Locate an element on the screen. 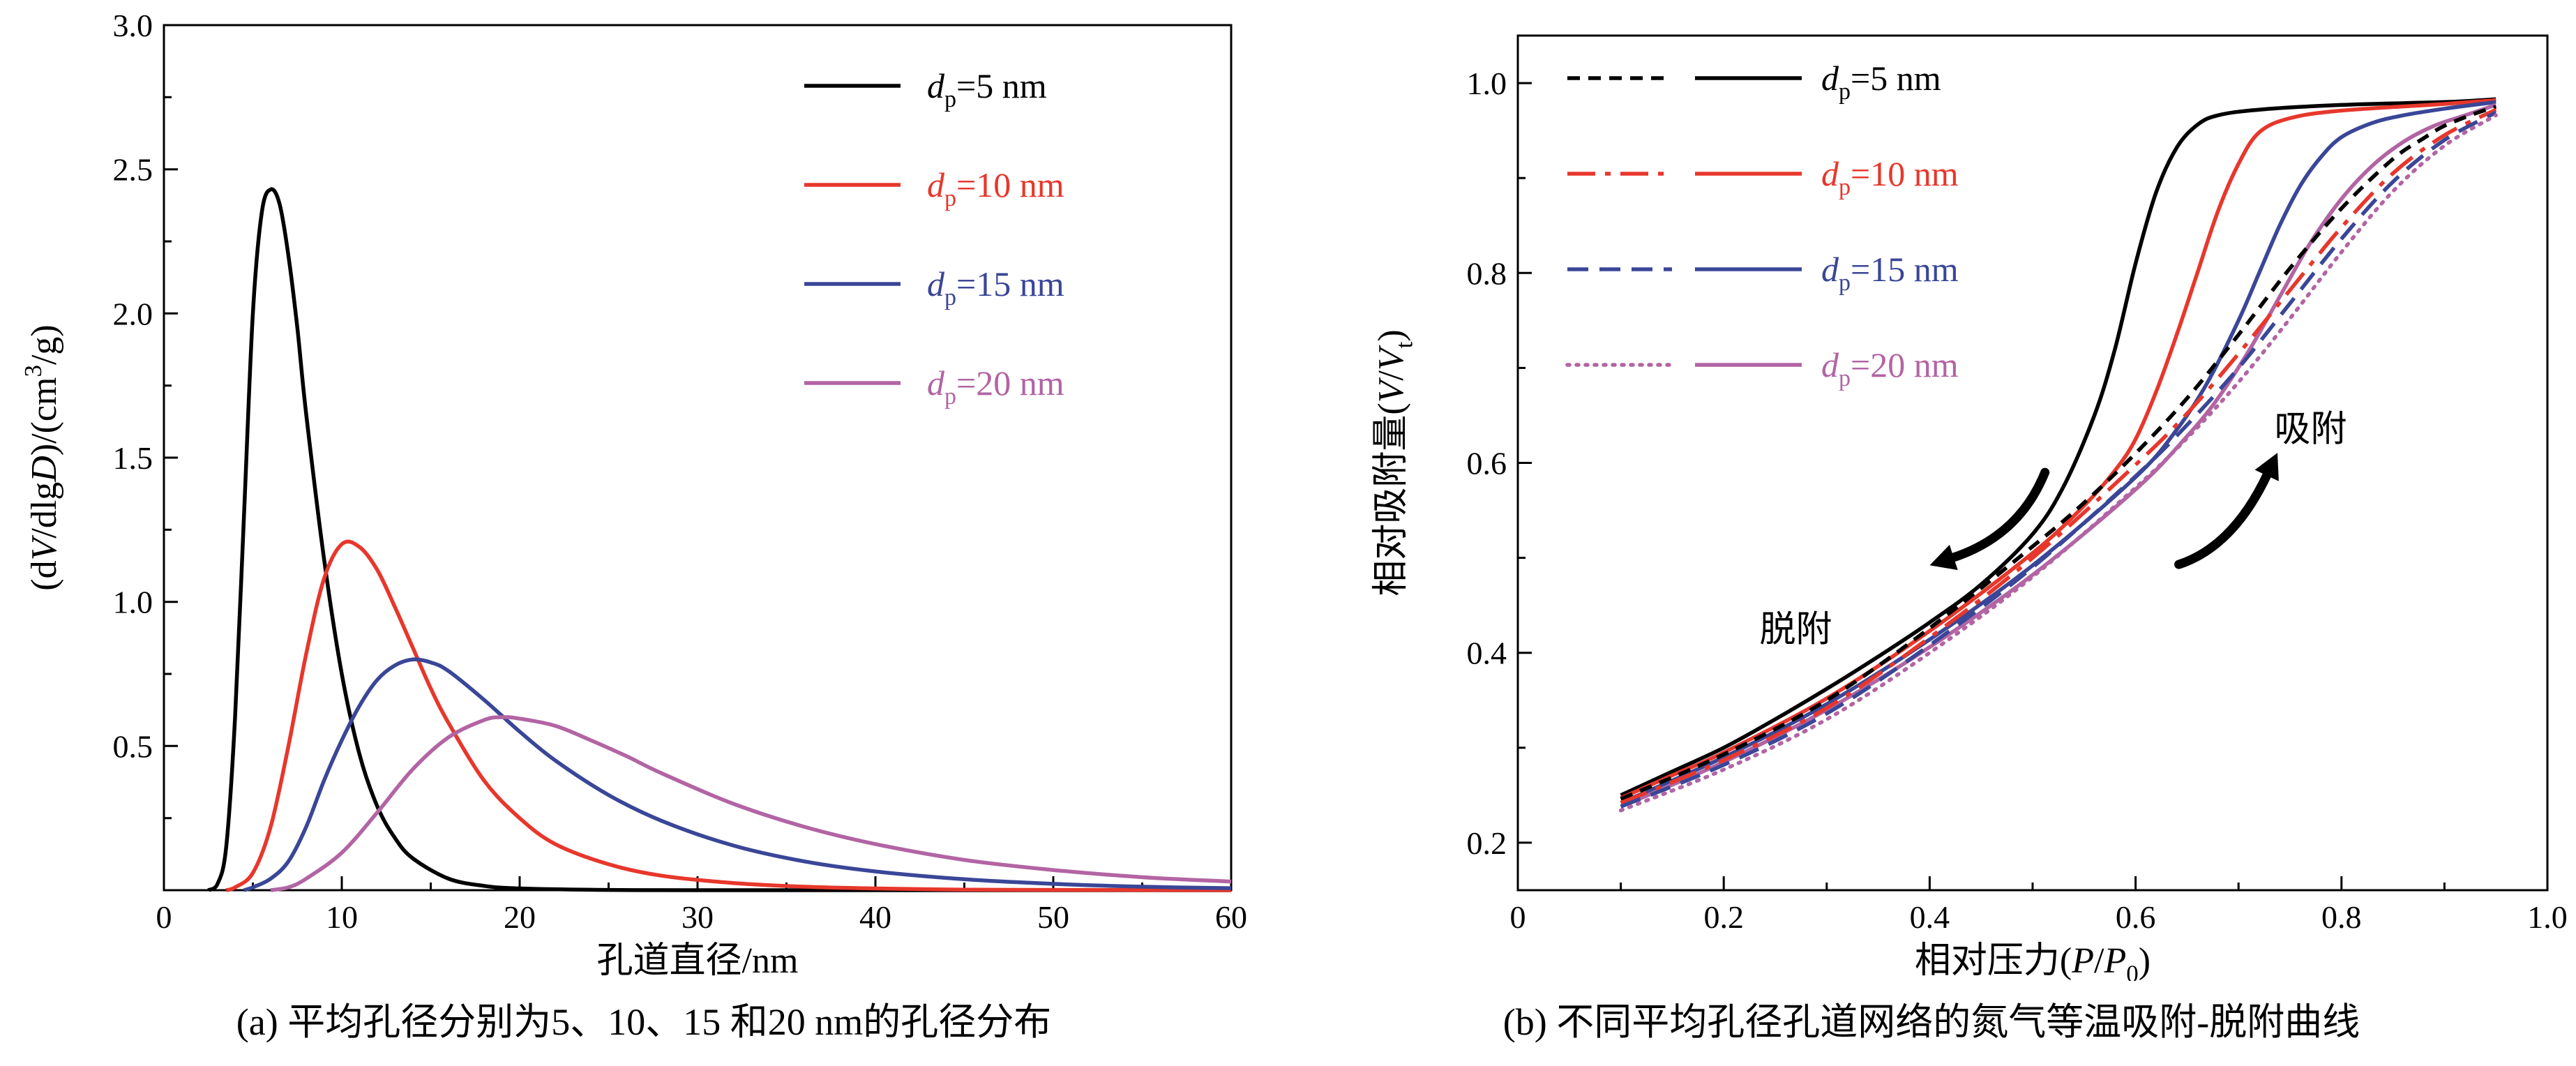 The image size is (2576, 1066). x-tick-label: 10 is located at coordinates (342, 917).